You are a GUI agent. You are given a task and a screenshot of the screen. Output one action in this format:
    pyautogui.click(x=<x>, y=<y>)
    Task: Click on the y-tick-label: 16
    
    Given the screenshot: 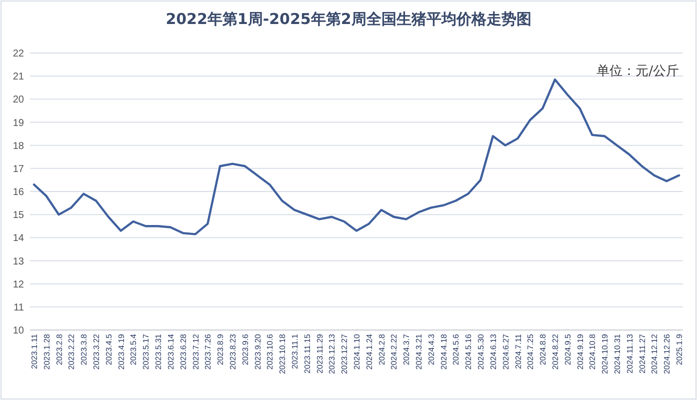 What is the action you would take?
    pyautogui.click(x=18, y=192)
    